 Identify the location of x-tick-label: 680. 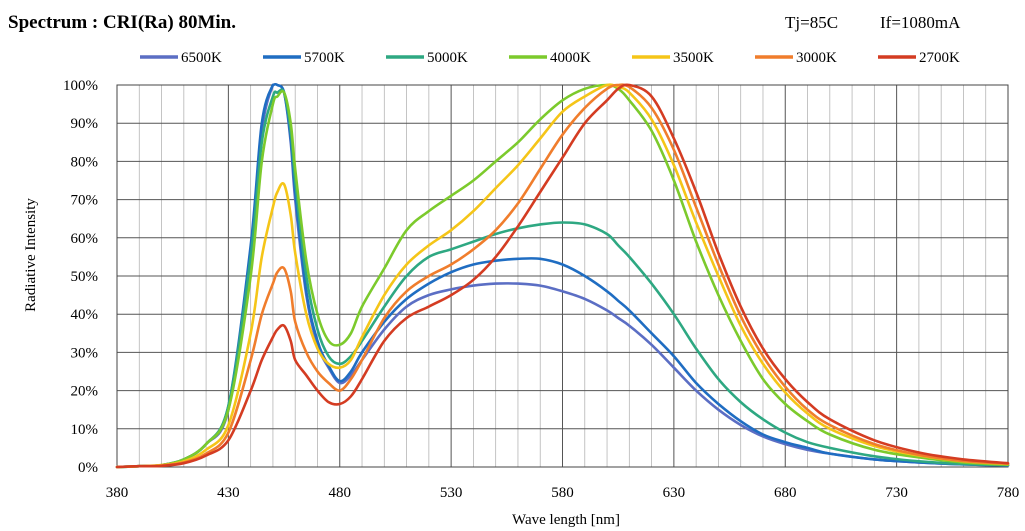
(785, 493).